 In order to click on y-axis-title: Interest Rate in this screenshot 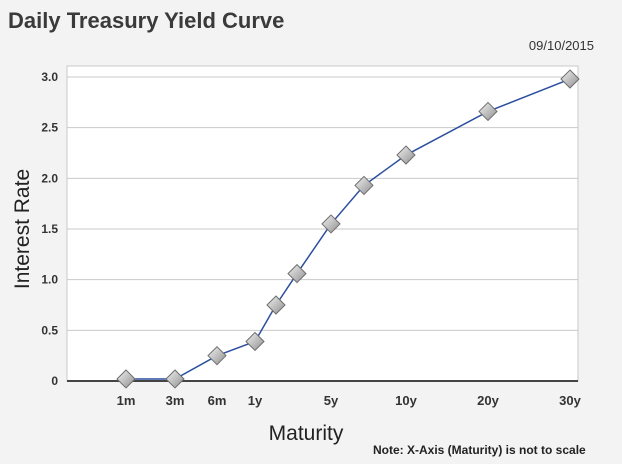, I will do `click(22, 229)`.